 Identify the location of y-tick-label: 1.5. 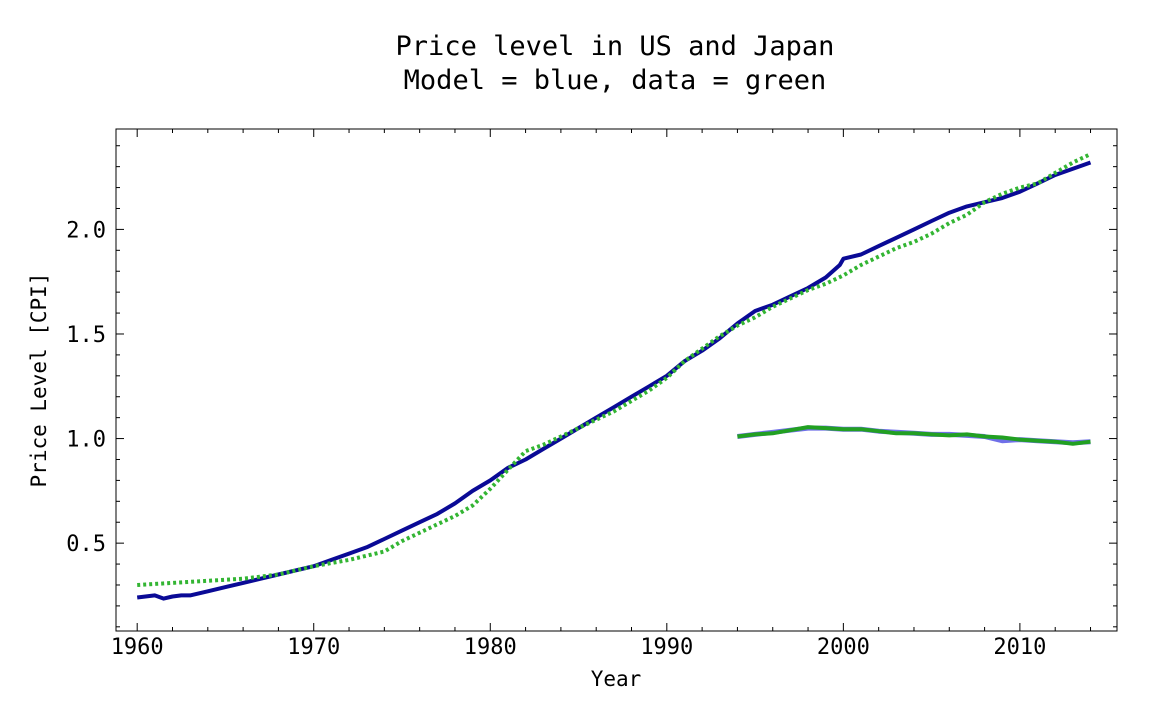
(86, 335).